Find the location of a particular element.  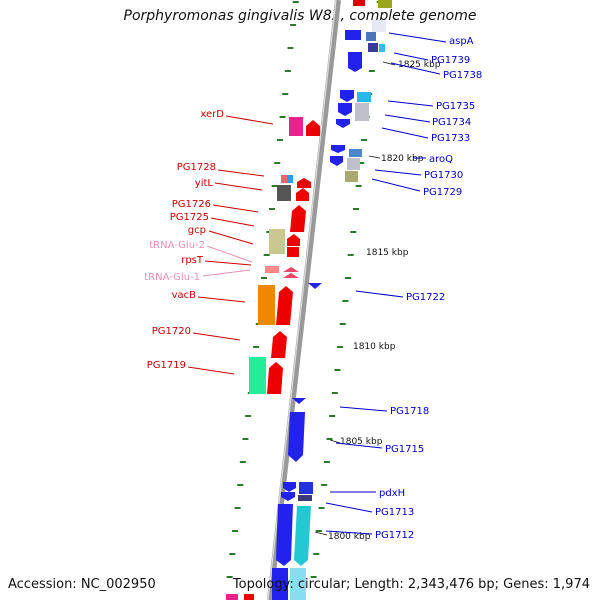

feature-pg1713-a is located at coordinates (305, 498).